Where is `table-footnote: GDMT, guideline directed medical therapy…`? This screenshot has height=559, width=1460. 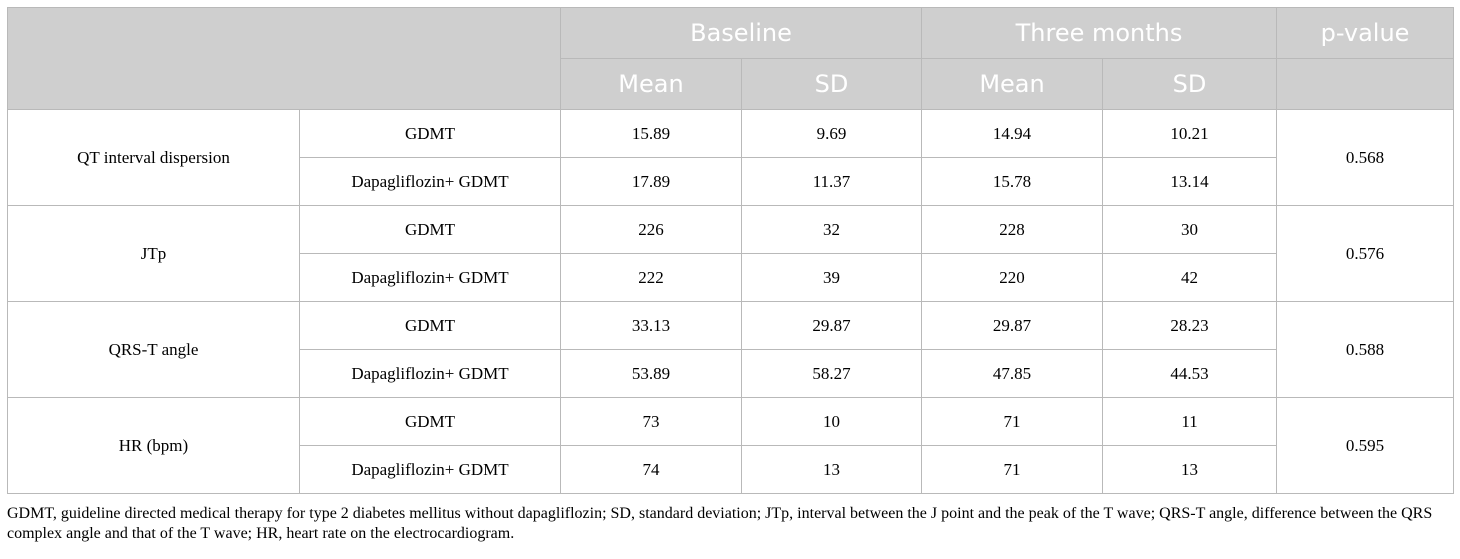
table-footnote: GDMT, guideline directed medical therapy… is located at coordinates (720, 523).